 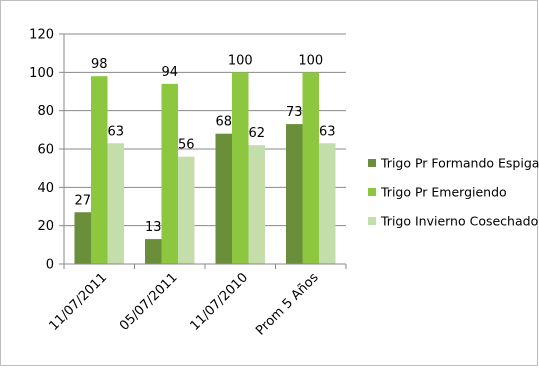 What do you see at coordinates (459, 221) in the screenshot?
I see `legend-label: Trigo Invierno Cosechado` at bounding box center [459, 221].